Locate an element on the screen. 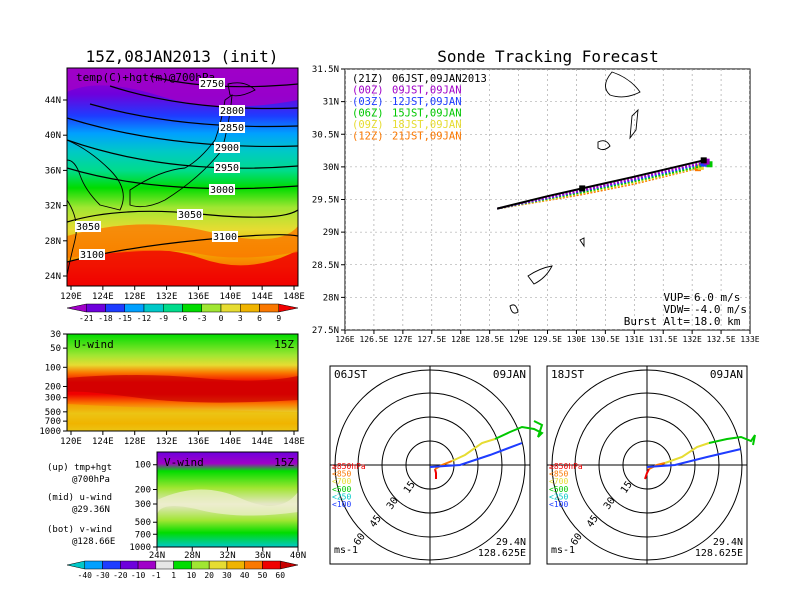  v-y-tick-label: 300 is located at coordinates (143, 505).